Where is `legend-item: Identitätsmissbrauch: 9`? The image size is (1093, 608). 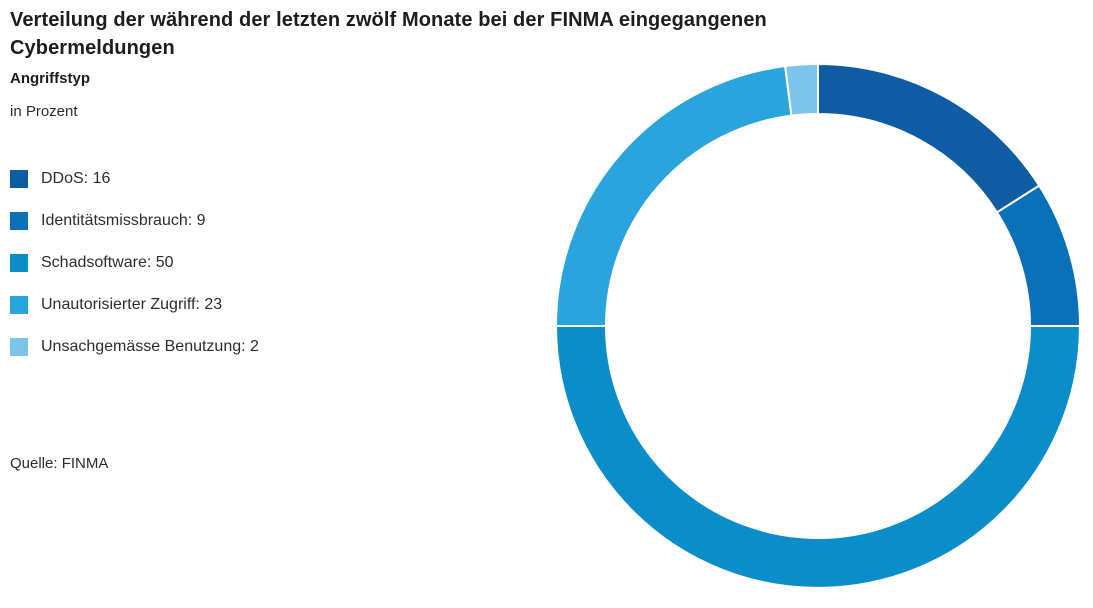 legend-item: Identitätsmissbrauch: 9 is located at coordinates (134, 221).